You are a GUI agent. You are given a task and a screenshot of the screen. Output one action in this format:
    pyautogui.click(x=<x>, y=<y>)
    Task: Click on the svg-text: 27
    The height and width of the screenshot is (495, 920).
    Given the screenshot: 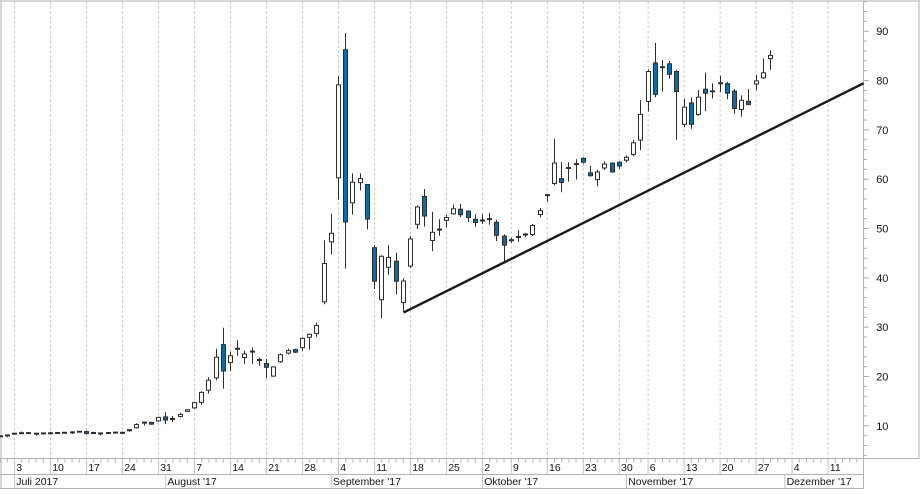 What is the action you would take?
    pyautogui.click(x=764, y=468)
    